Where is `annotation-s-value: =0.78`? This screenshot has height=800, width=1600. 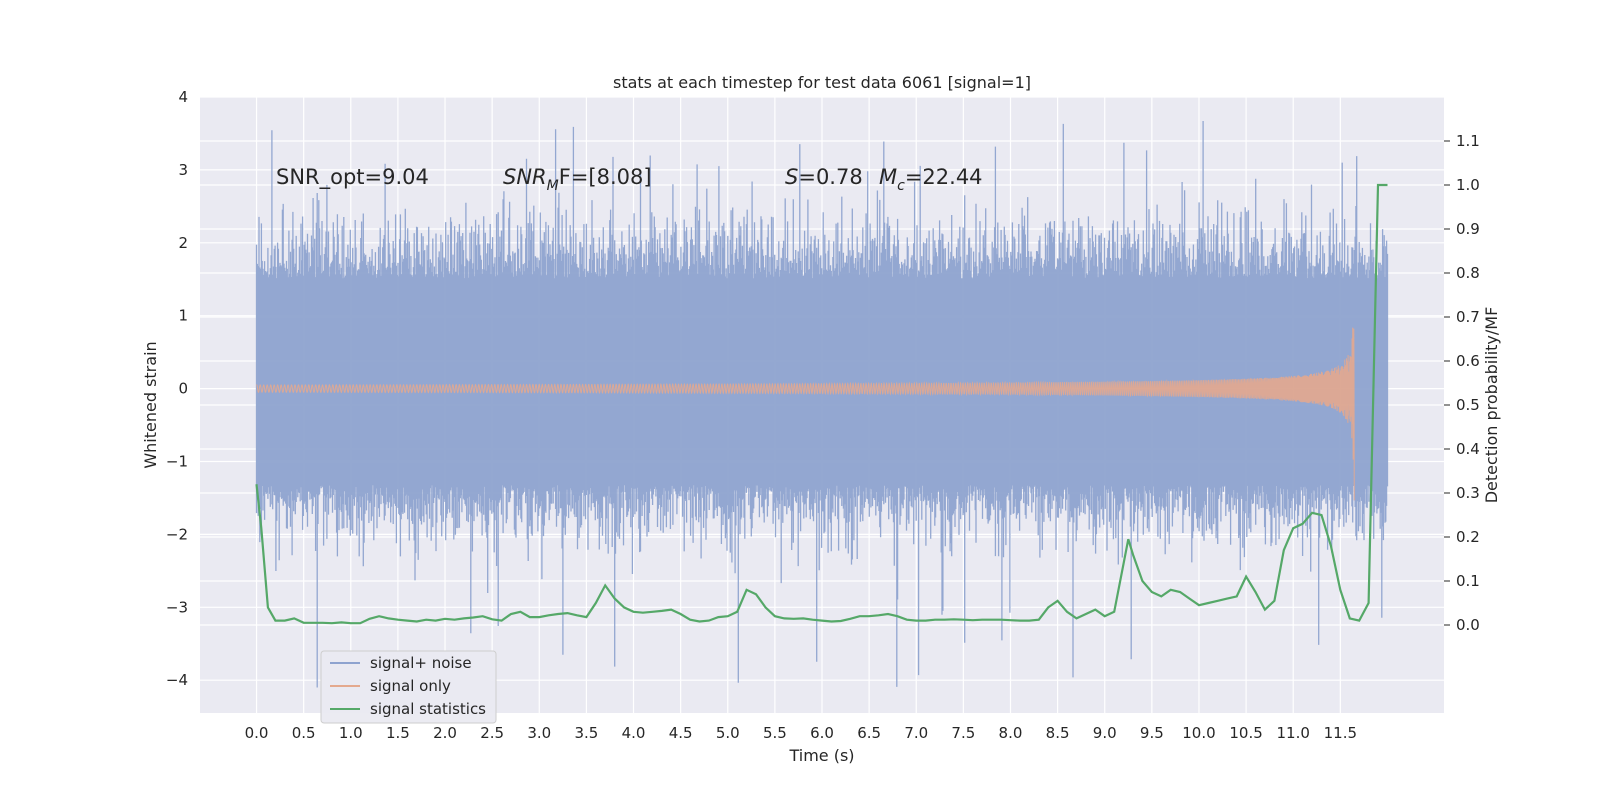
annotation-s-value: =0.78 is located at coordinates (830, 177).